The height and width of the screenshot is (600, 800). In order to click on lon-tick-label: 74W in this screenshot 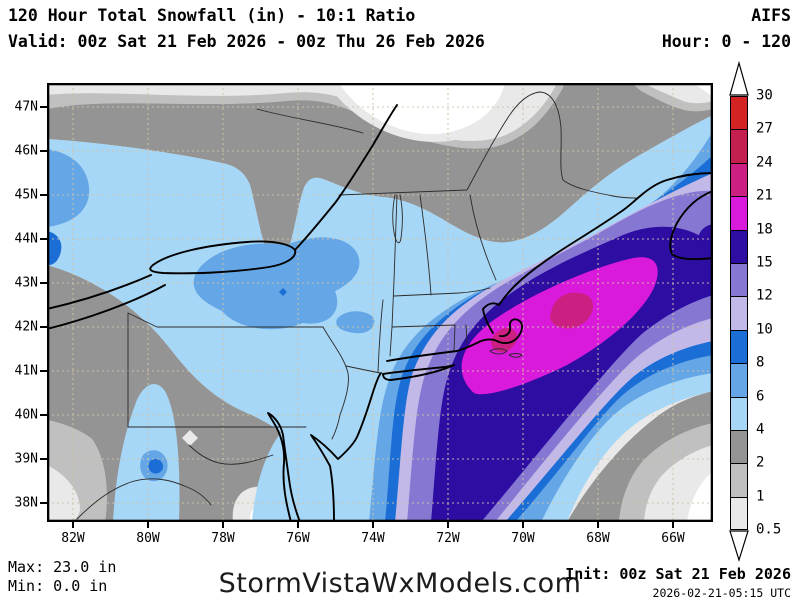, I will do `click(373, 538)`.